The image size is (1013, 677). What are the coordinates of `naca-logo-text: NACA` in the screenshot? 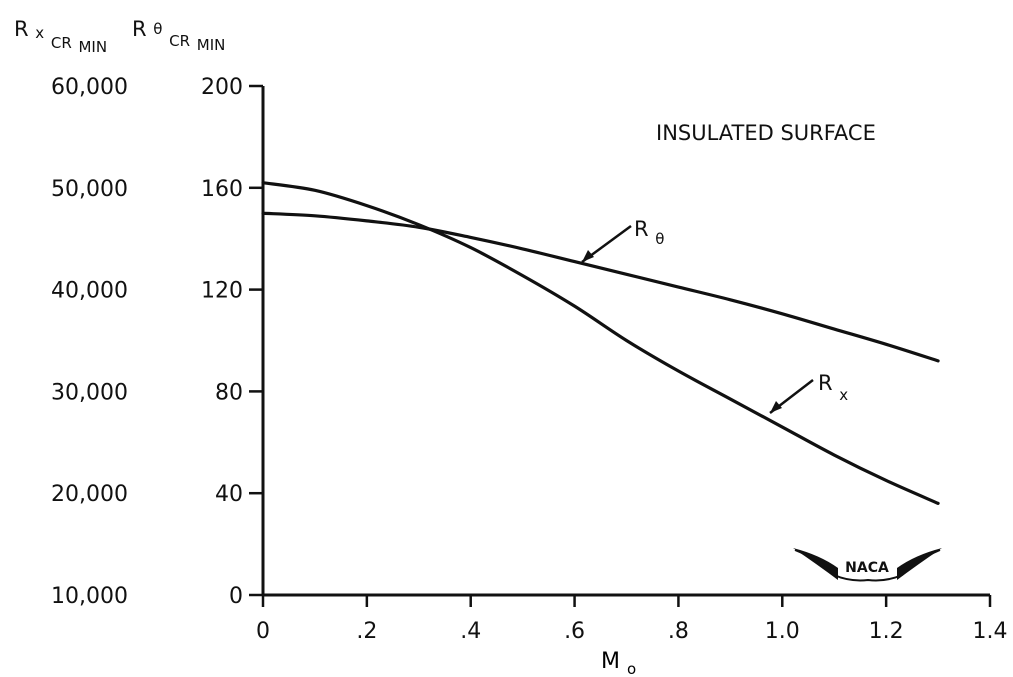 It's located at (867, 568).